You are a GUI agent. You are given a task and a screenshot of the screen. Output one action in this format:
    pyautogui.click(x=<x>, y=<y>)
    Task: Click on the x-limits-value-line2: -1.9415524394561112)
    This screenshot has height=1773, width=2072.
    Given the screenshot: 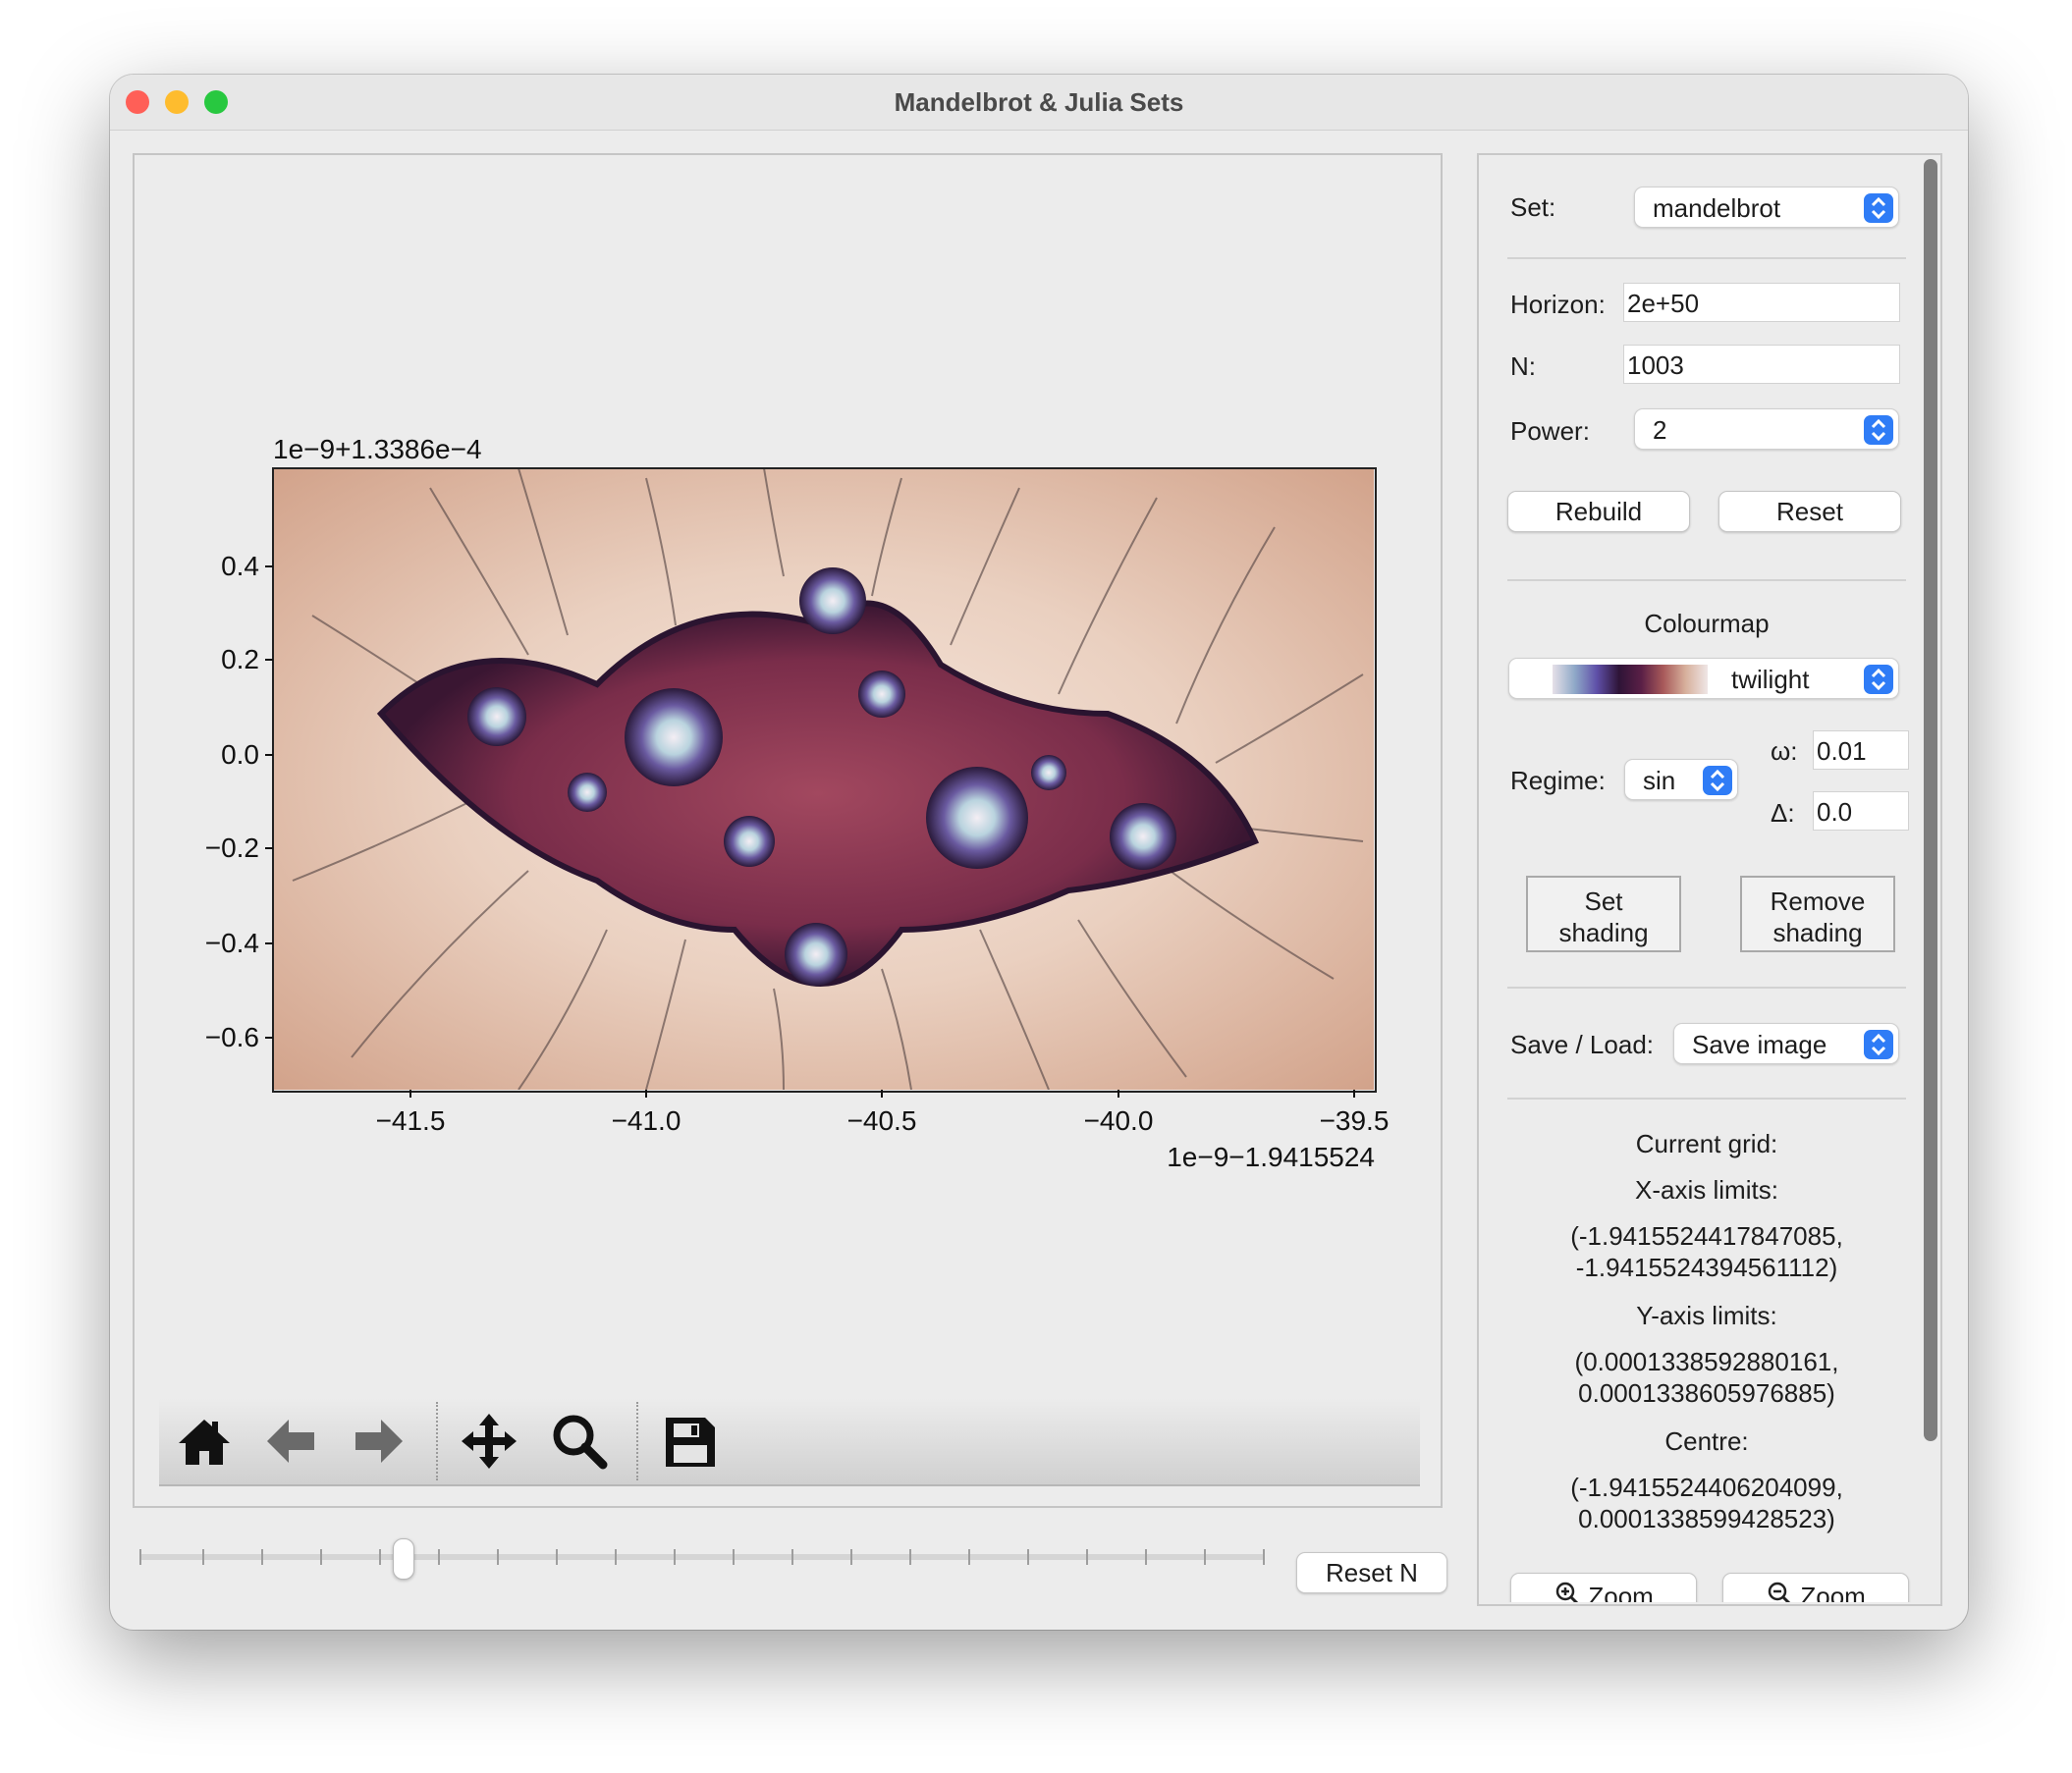 What is the action you would take?
    pyautogui.click(x=1706, y=1268)
    